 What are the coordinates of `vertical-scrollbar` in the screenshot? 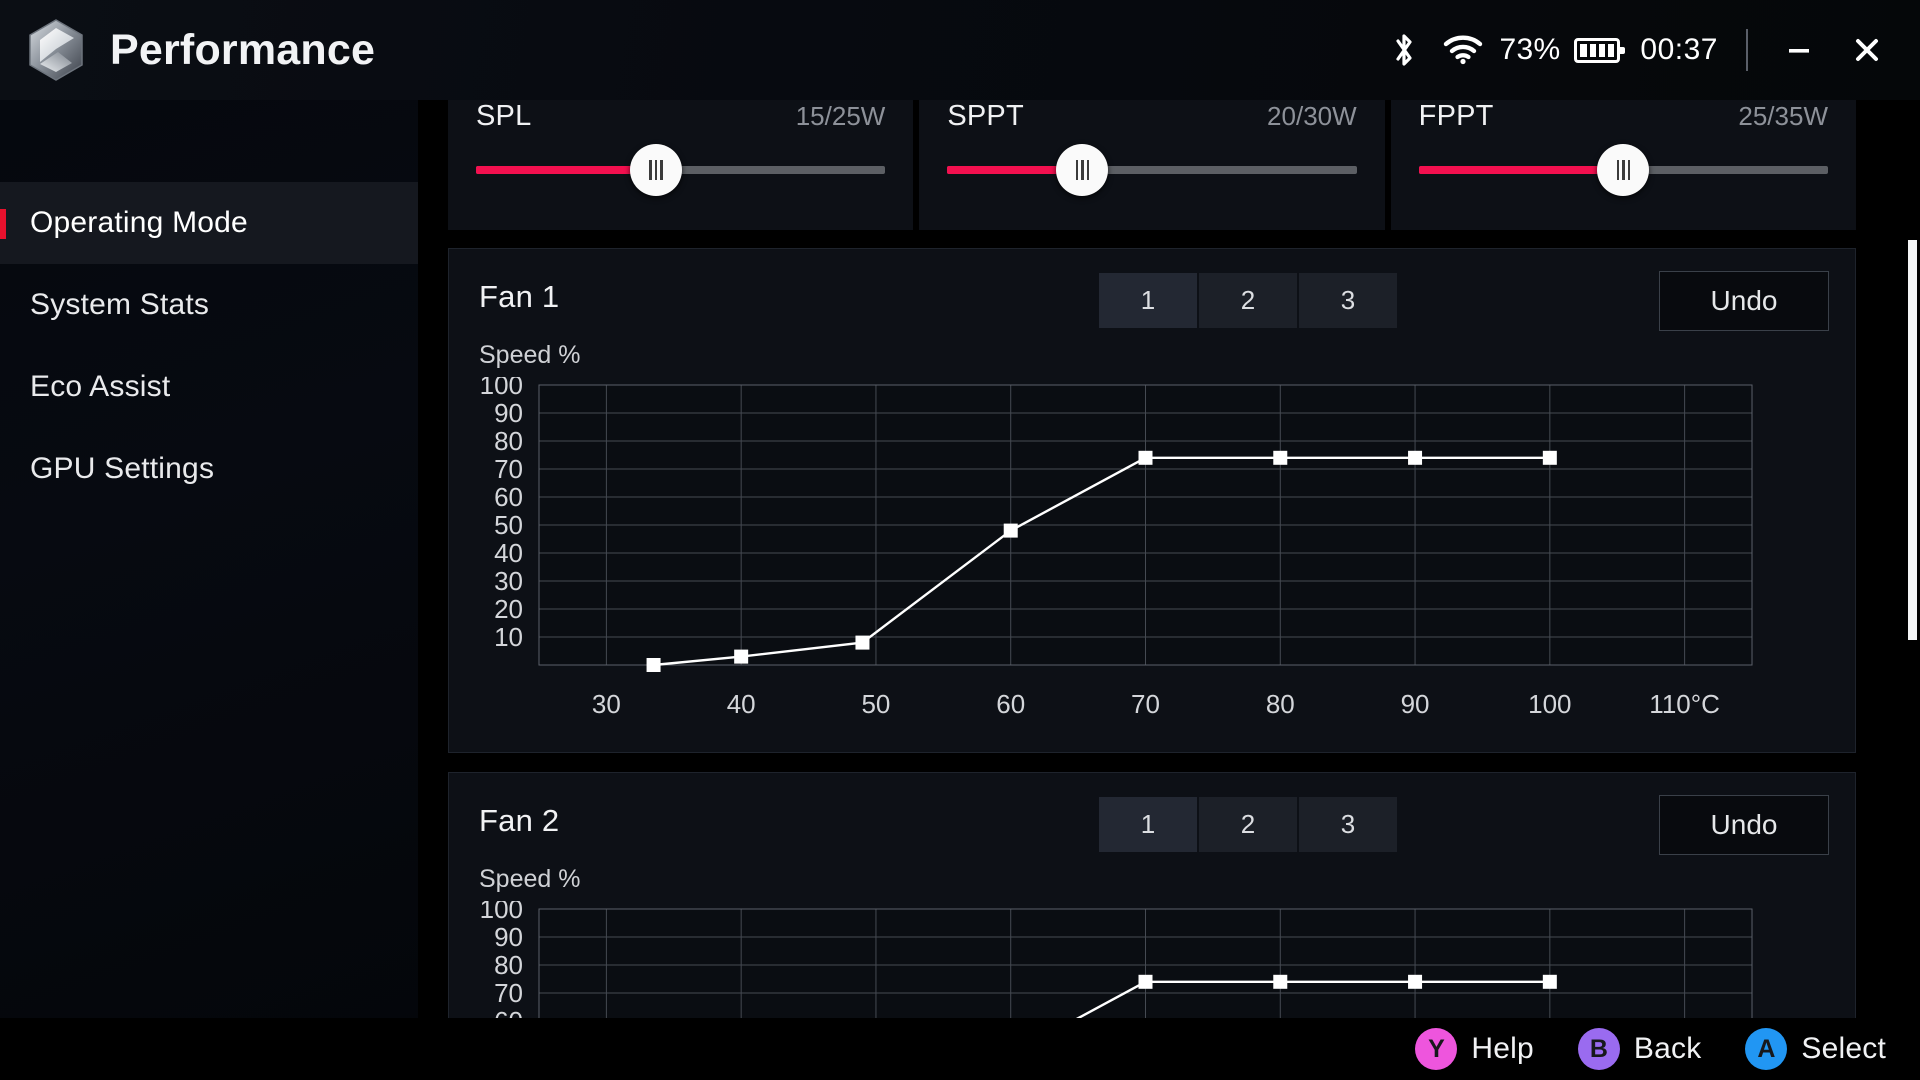 It's located at (1912, 559).